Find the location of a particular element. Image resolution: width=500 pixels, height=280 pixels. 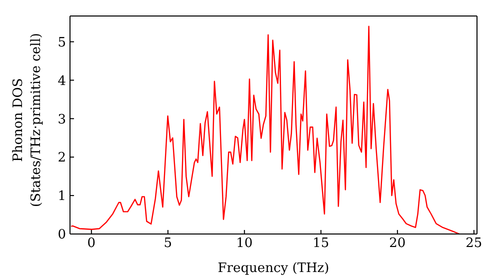

y-tick-label: 2 is located at coordinates (62, 158).